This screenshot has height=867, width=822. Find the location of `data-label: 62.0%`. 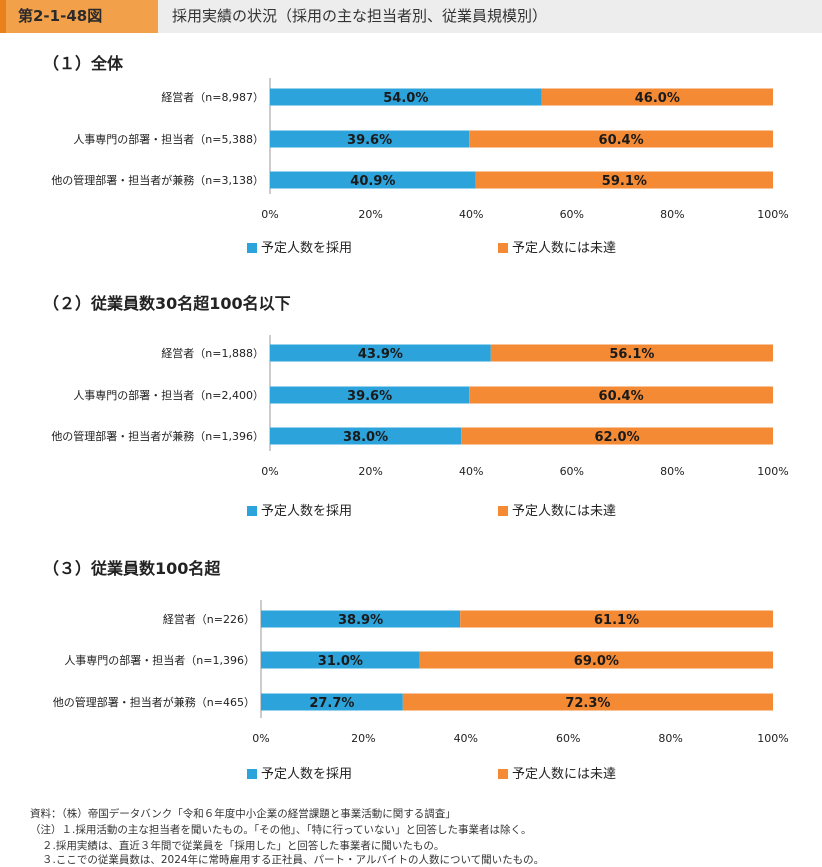

data-label: 62.0% is located at coordinates (617, 437).